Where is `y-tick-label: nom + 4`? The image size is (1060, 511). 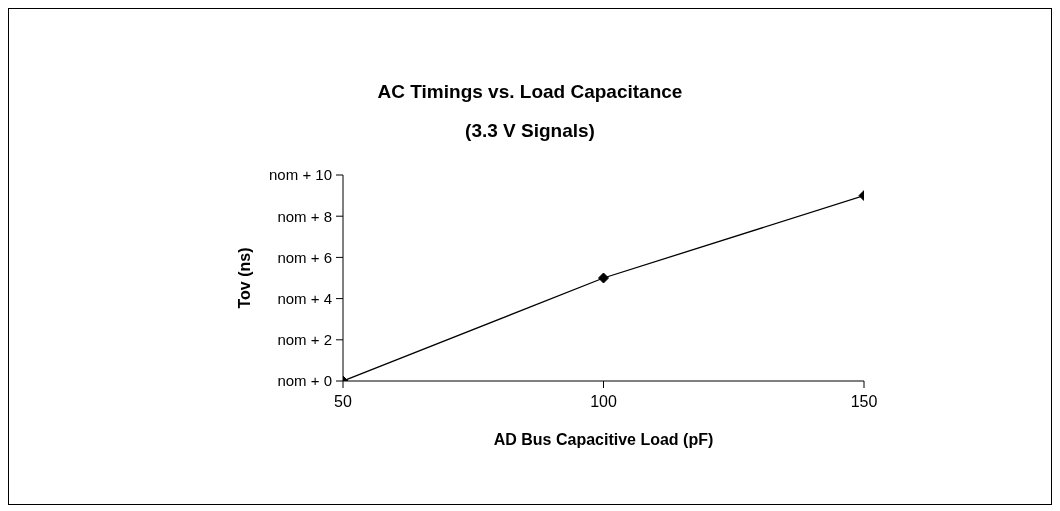 y-tick-label: nom + 4 is located at coordinates (304, 298).